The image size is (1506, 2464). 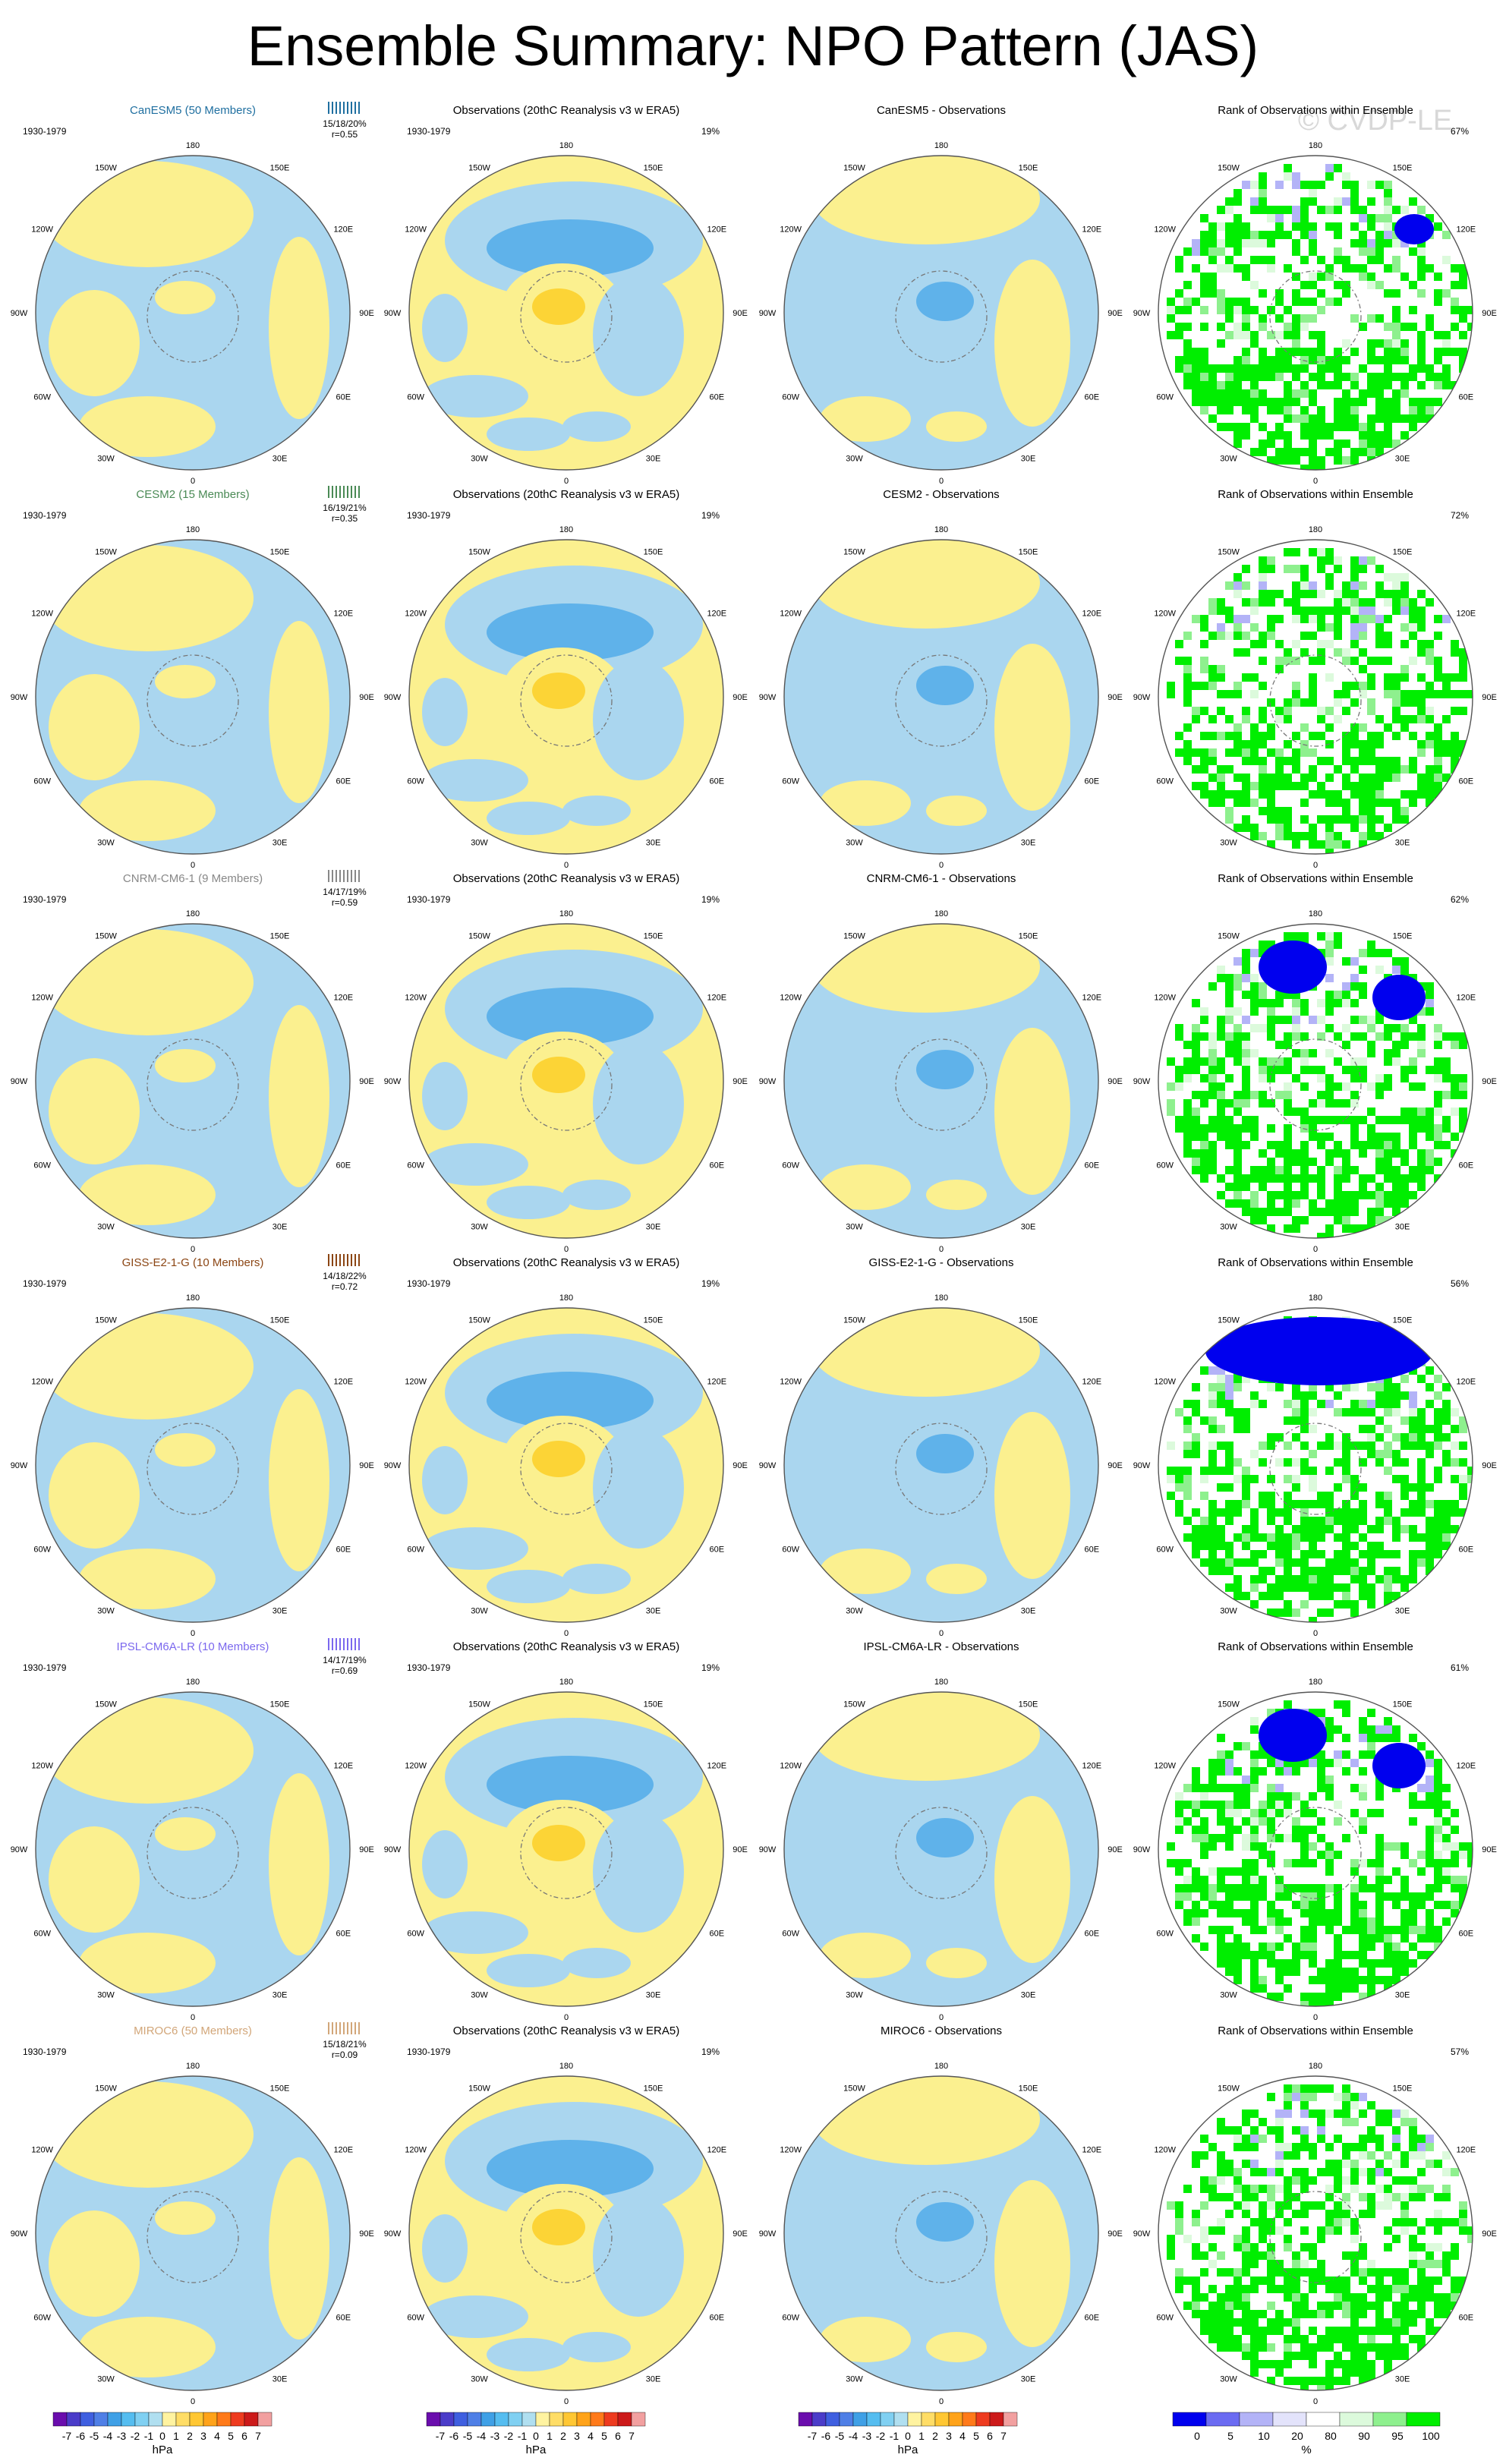 What do you see at coordinates (1092, 782) in the screenshot?
I see `longitude-label: 60E` at bounding box center [1092, 782].